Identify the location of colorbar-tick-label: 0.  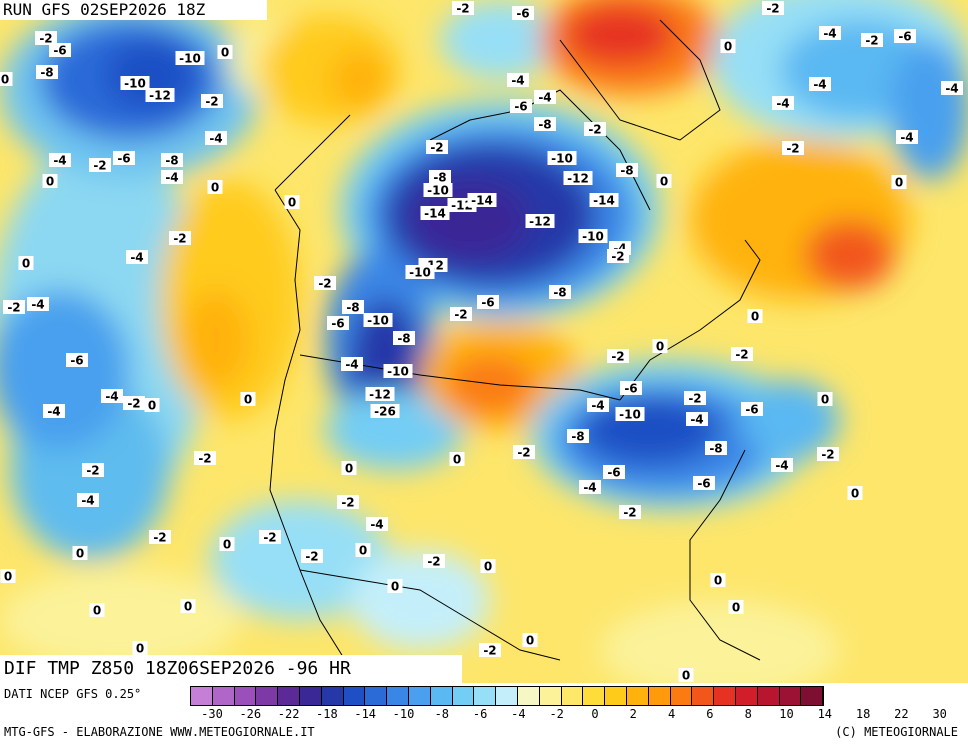
(595, 714).